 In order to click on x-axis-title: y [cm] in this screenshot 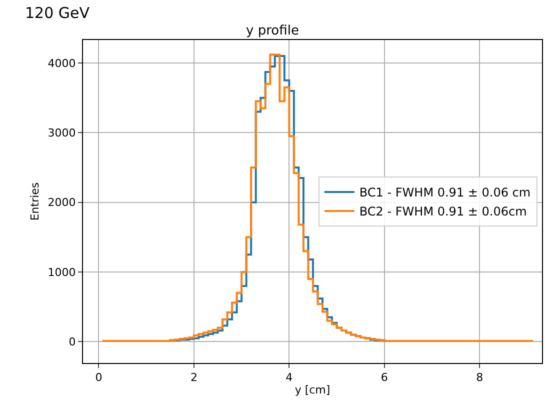, I will do `click(312, 389)`.